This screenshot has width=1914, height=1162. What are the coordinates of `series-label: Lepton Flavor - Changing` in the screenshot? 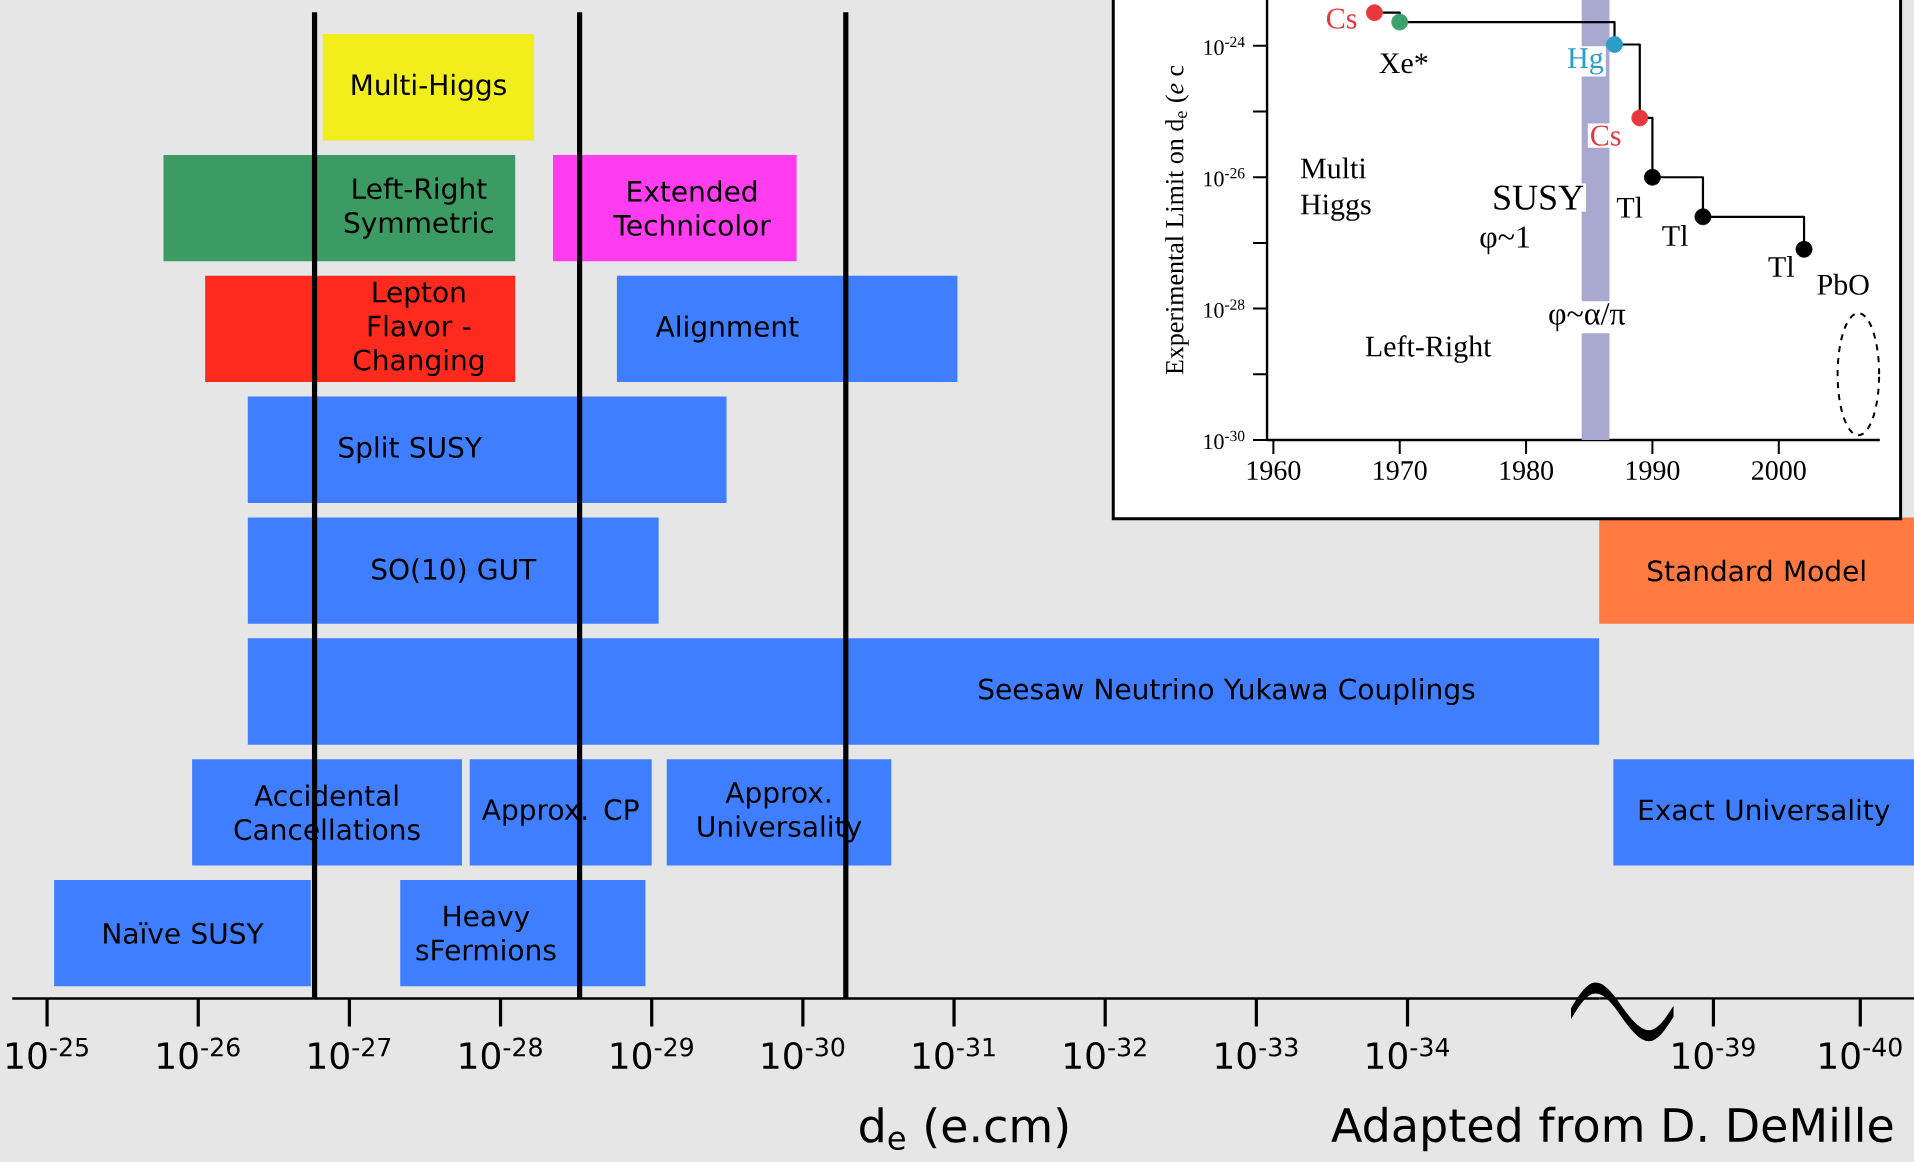 It's located at (418, 329).